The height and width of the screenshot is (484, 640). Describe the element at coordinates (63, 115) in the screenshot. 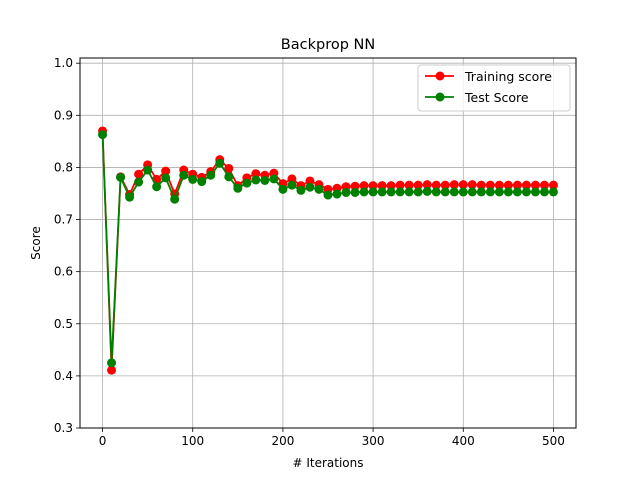

I see `y-tick-label: 0.9` at that location.